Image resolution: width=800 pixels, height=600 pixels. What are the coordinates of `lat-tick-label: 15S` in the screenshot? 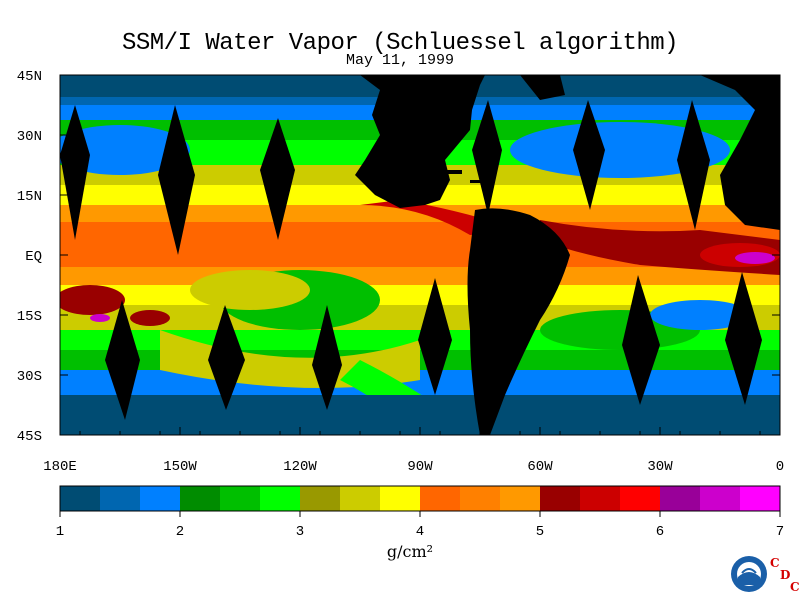 It's located at (29, 317).